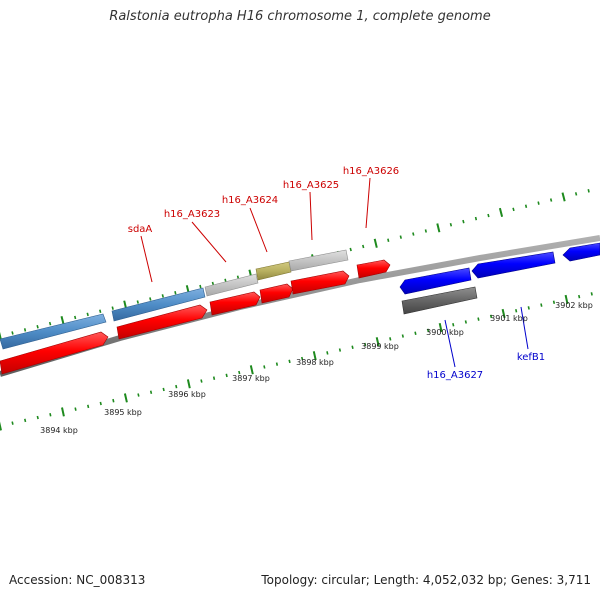 The height and width of the screenshot is (600, 600). I want to click on leader-sdaA, so click(146, 259).